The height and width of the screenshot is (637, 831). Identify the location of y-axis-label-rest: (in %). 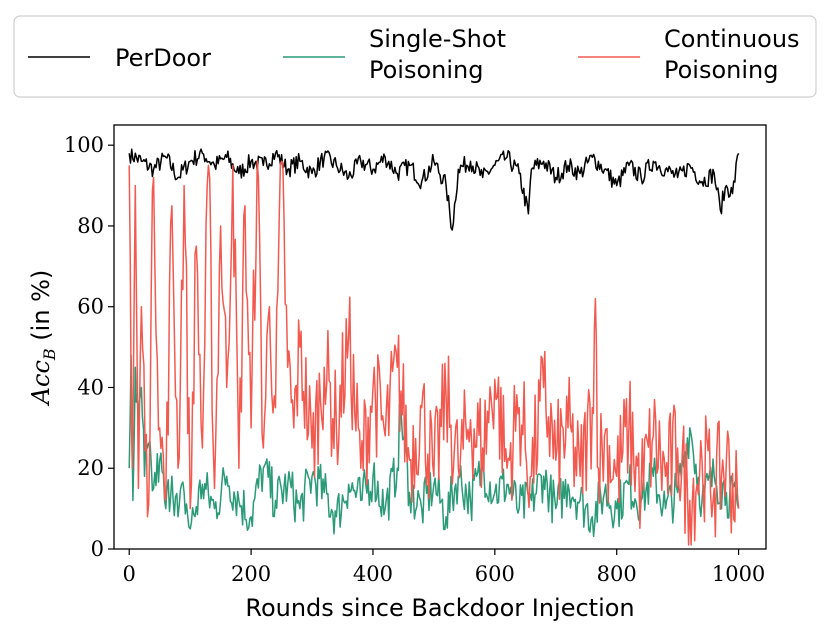
(41, 309).